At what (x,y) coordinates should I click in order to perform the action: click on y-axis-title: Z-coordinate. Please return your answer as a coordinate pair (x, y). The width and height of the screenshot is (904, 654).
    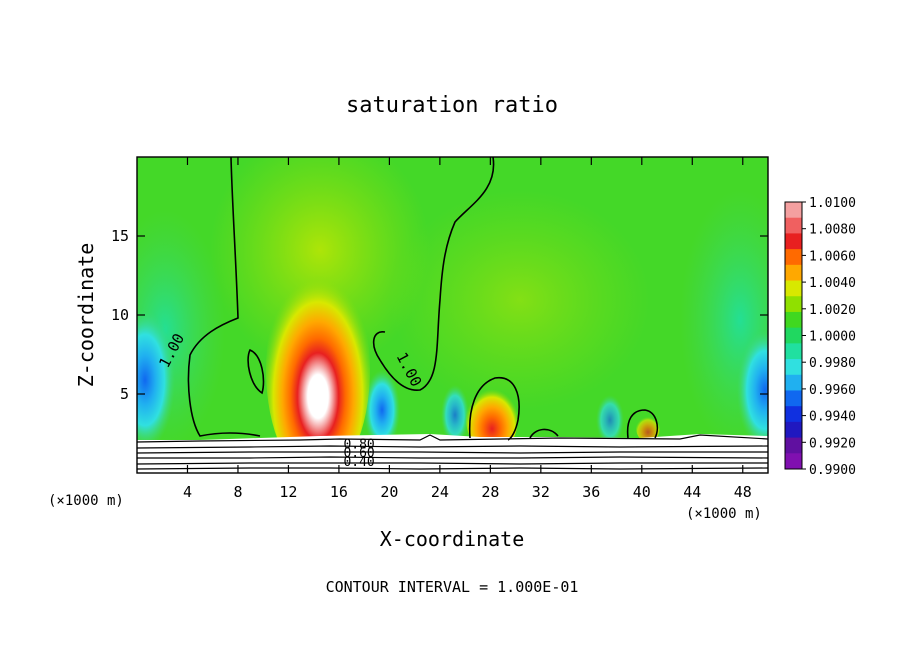
    Looking at the image, I should click on (86, 315).